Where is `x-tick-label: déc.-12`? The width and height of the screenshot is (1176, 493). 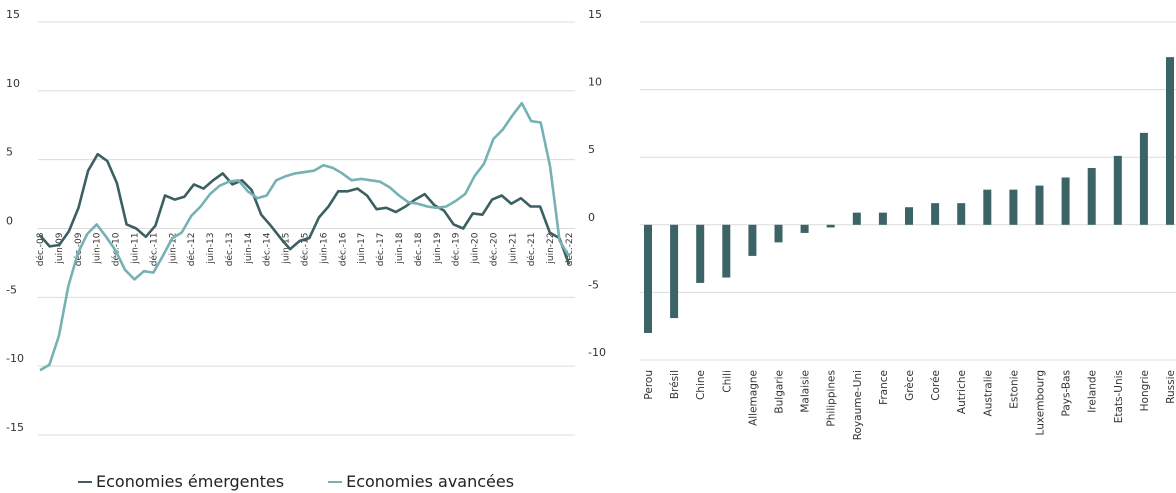 x-tick-label: déc.-12 is located at coordinates (191, 250).